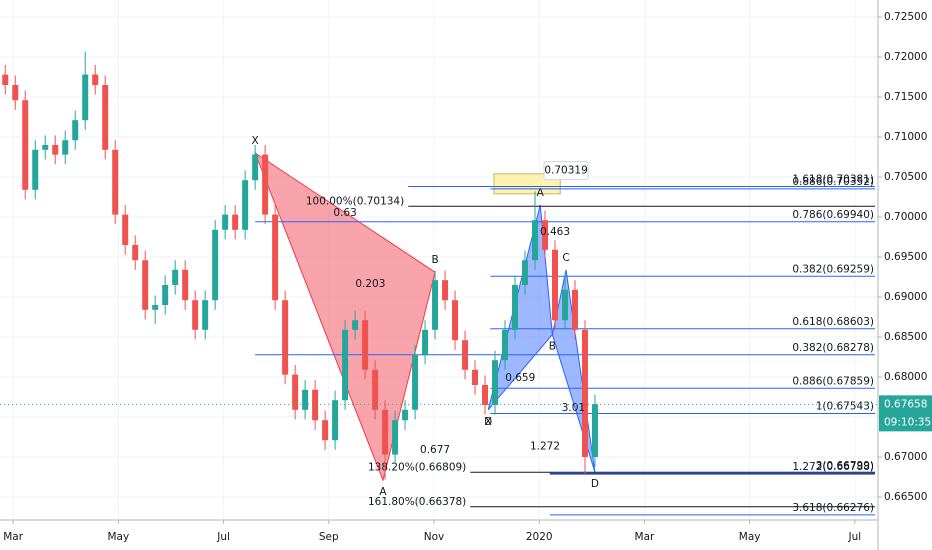 The width and height of the screenshot is (932, 550). I want to click on ratio-label: 3.01, so click(573, 408).